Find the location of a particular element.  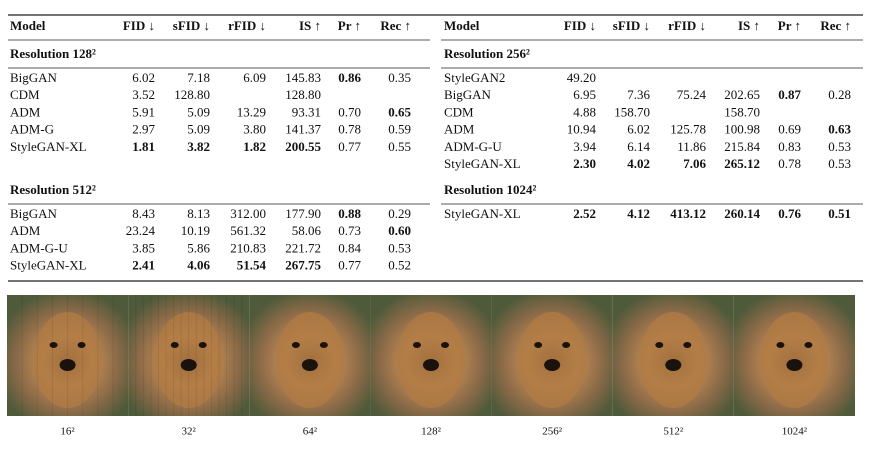

table-cell: 0.76 is located at coordinates (789, 213).